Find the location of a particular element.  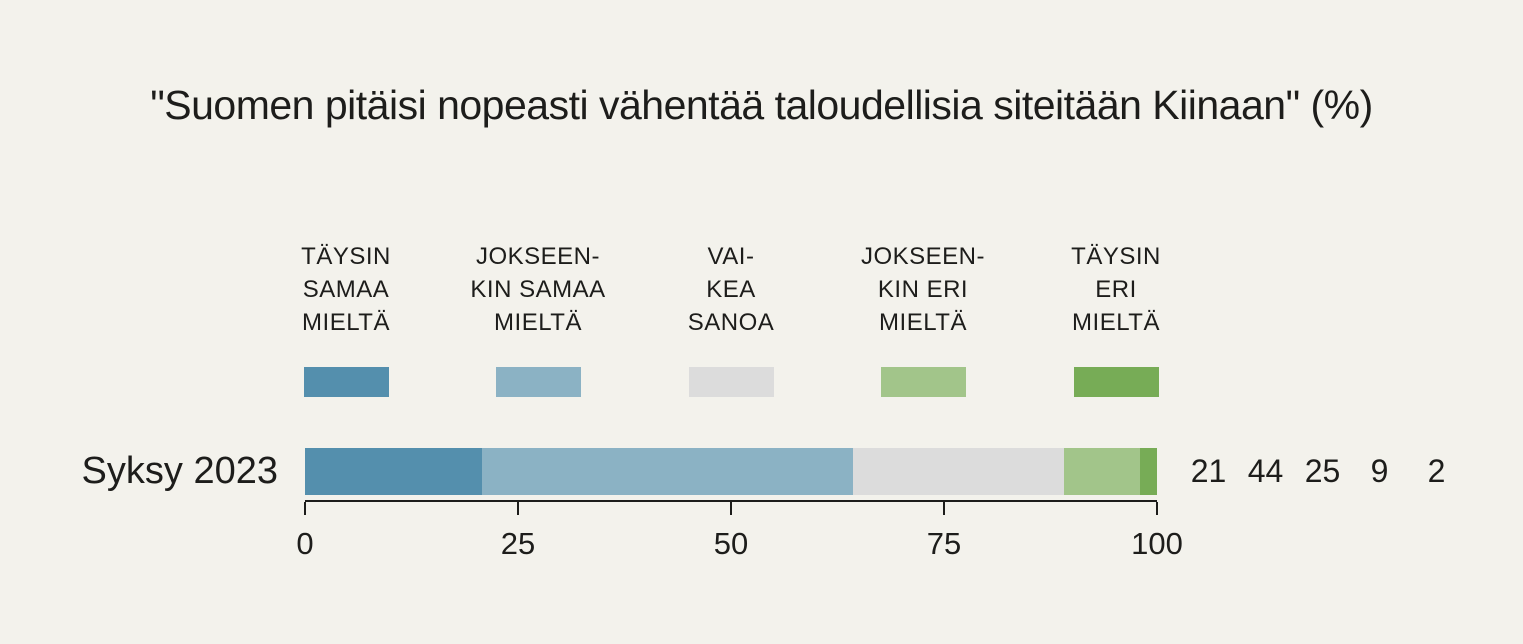

legend-label: TÄYSIN ERI MIELTÄ is located at coordinates (1116, 289).